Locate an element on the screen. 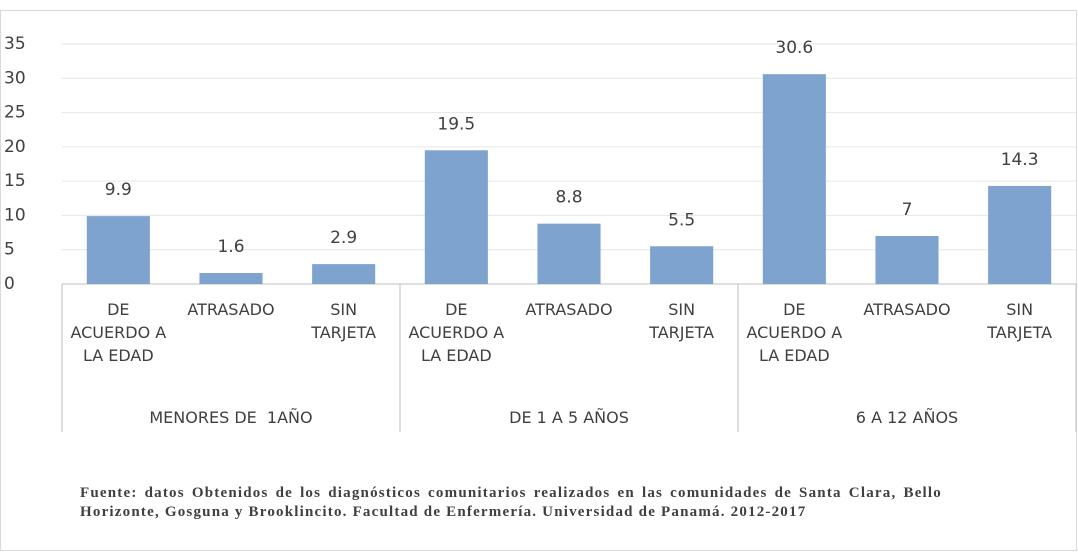 This screenshot has width=1078, height=552. data-label: 14.3 is located at coordinates (1020, 160).